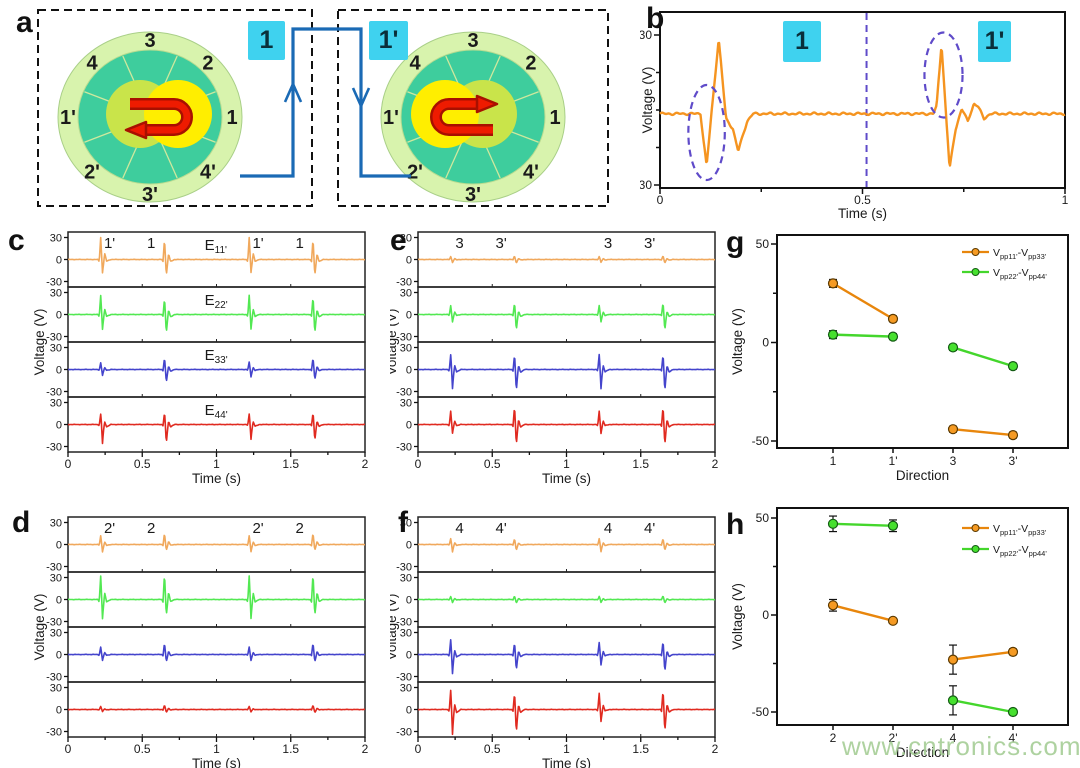  What do you see at coordinates (361, 98) in the screenshot?
I see `arrow-down-icon` at bounding box center [361, 98].